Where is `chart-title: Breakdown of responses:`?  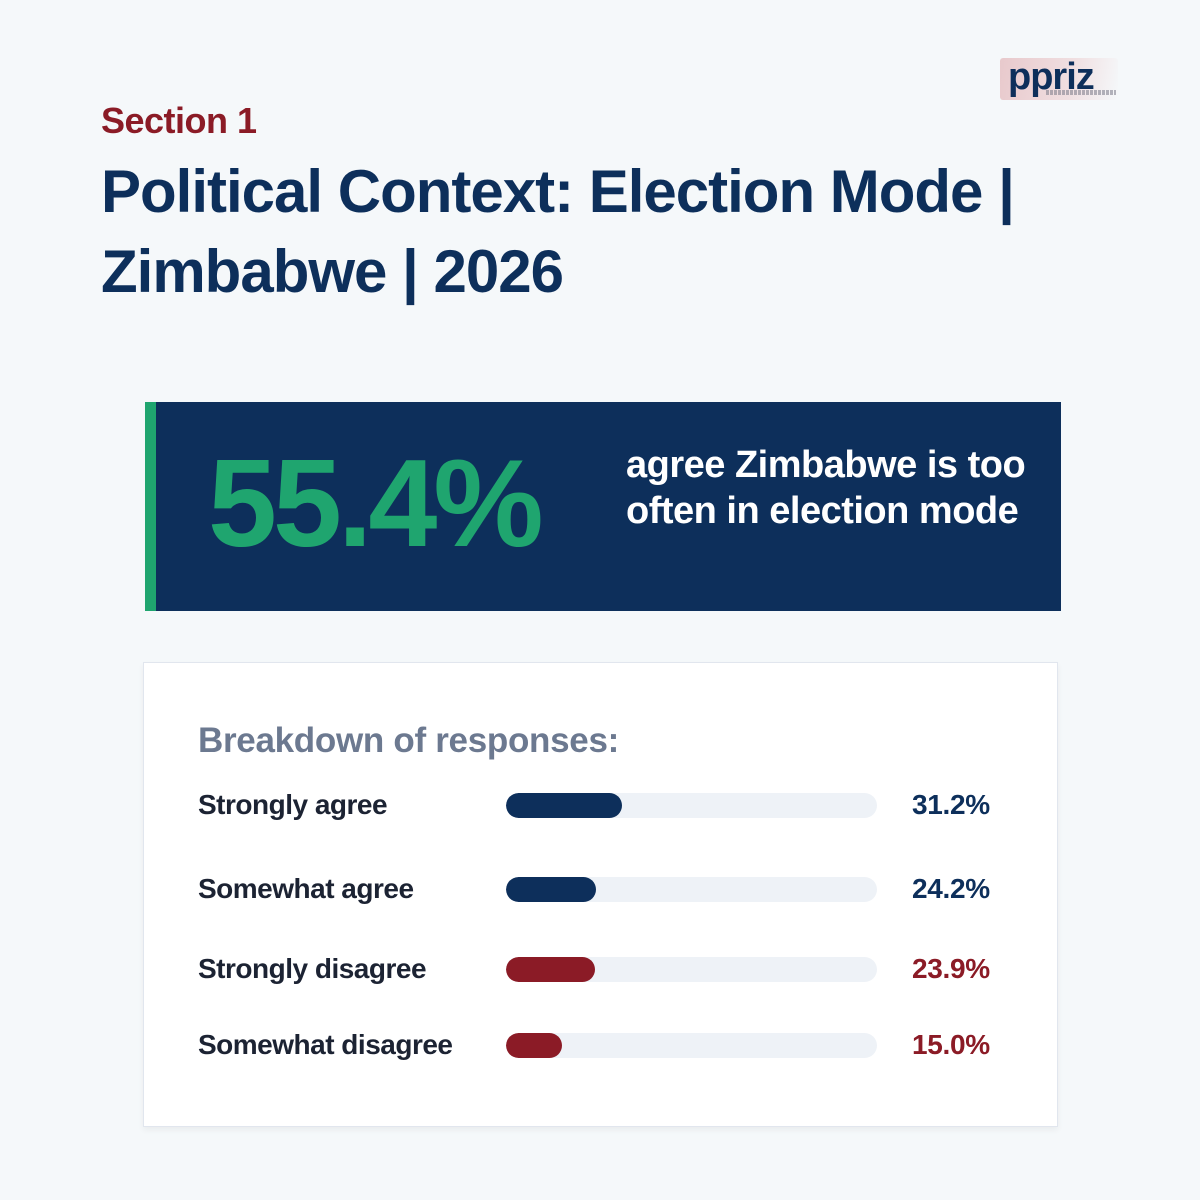 chart-title: Breakdown of responses: is located at coordinates (408, 740).